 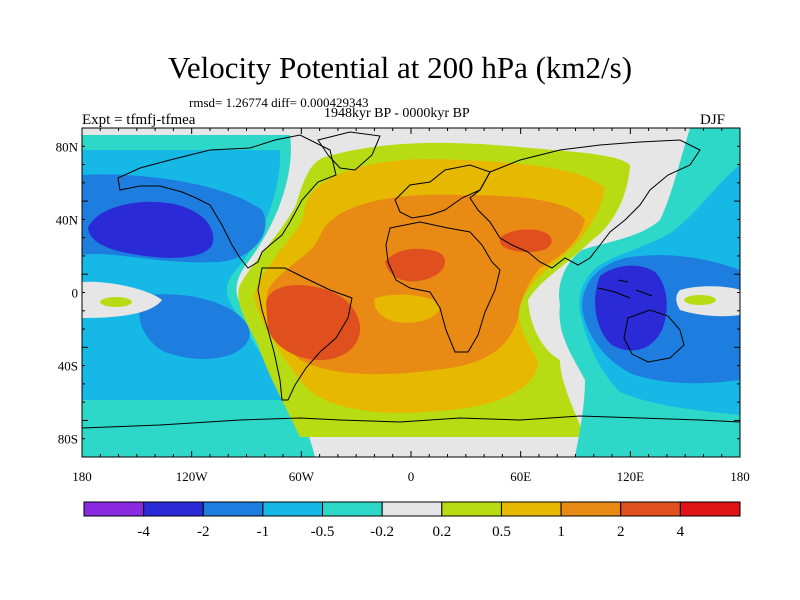 I want to click on lon-label: 60W, so click(x=302, y=476).